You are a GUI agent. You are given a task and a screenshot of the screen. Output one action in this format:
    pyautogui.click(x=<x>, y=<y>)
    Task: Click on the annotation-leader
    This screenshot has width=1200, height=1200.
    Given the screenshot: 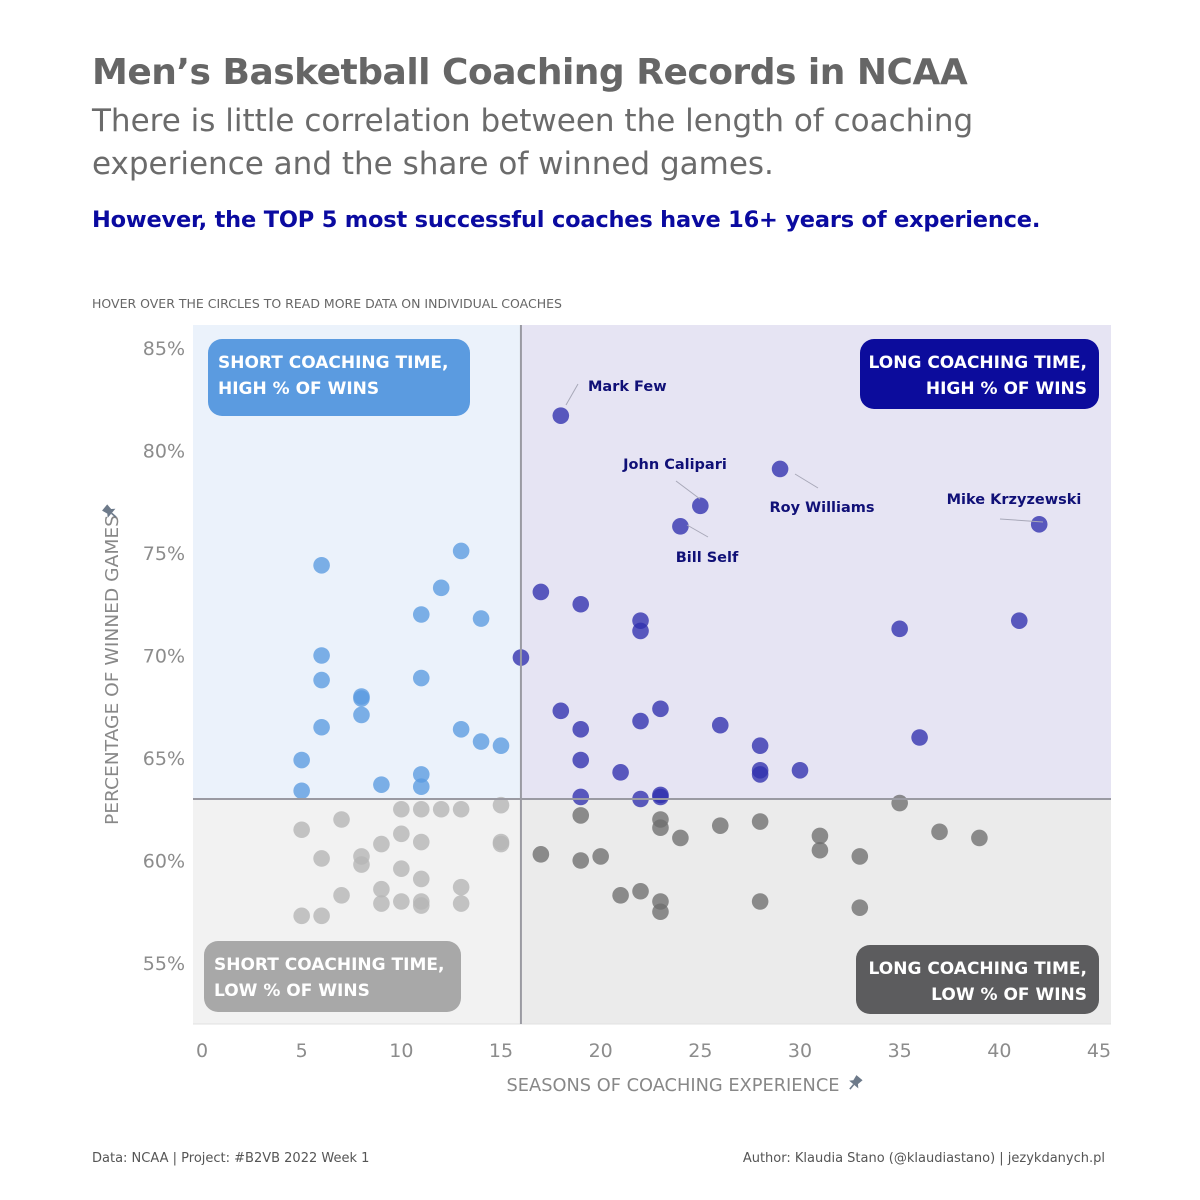 What is the action you would take?
    pyautogui.click(x=572, y=394)
    